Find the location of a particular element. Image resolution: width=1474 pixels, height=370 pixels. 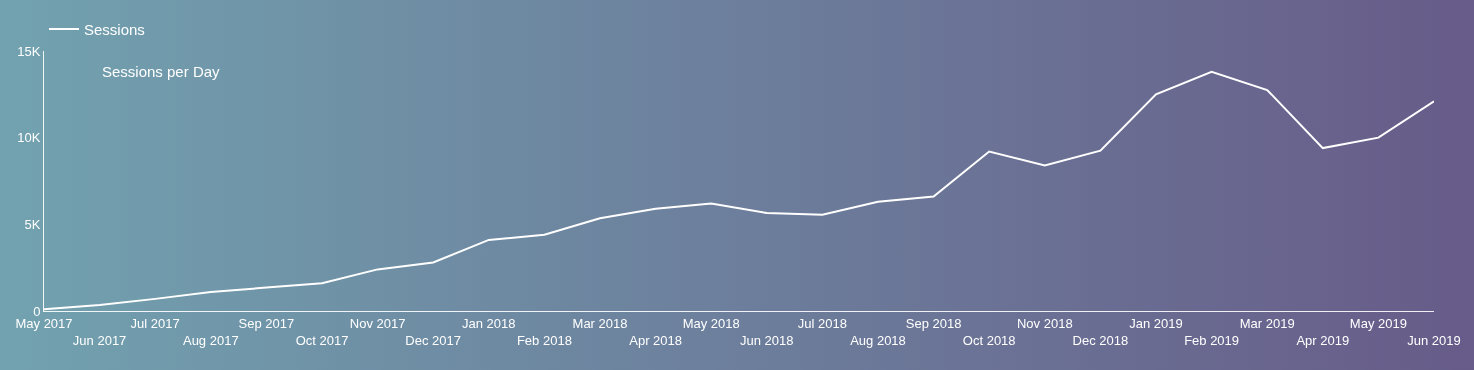

y-tick-label: 5K is located at coordinates (32, 224).